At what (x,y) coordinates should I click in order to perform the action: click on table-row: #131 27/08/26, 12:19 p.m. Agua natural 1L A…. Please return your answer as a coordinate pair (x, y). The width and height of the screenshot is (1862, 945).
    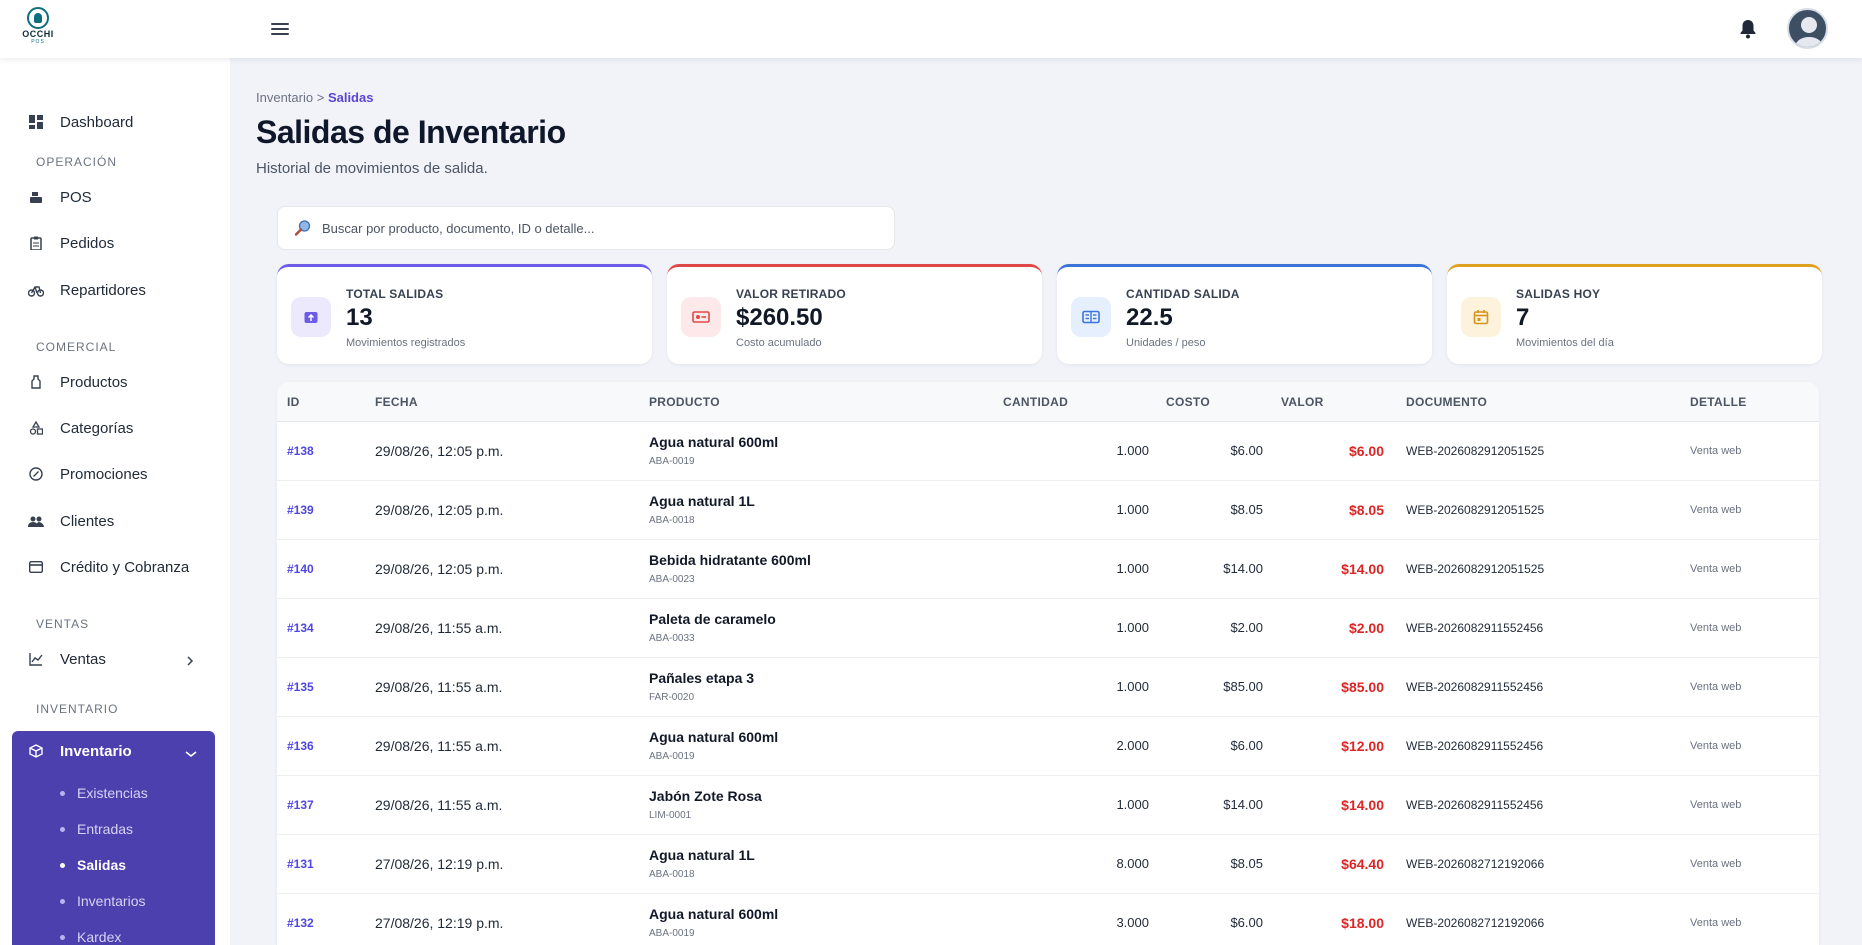
    Looking at the image, I should click on (1048, 864).